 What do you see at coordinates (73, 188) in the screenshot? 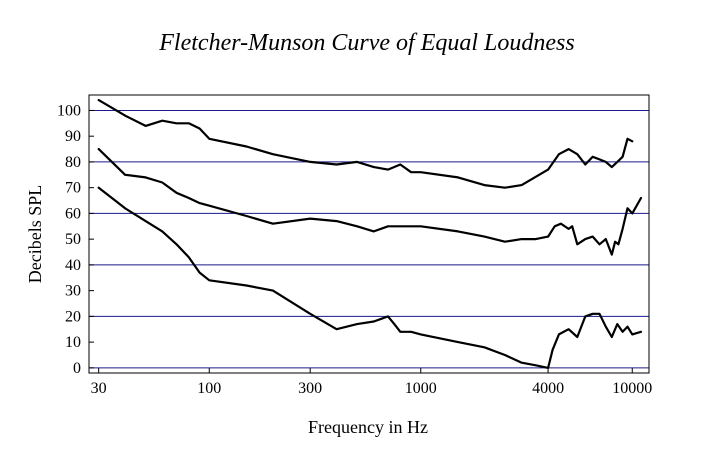
I see `y-tick-label: 70` at bounding box center [73, 188].